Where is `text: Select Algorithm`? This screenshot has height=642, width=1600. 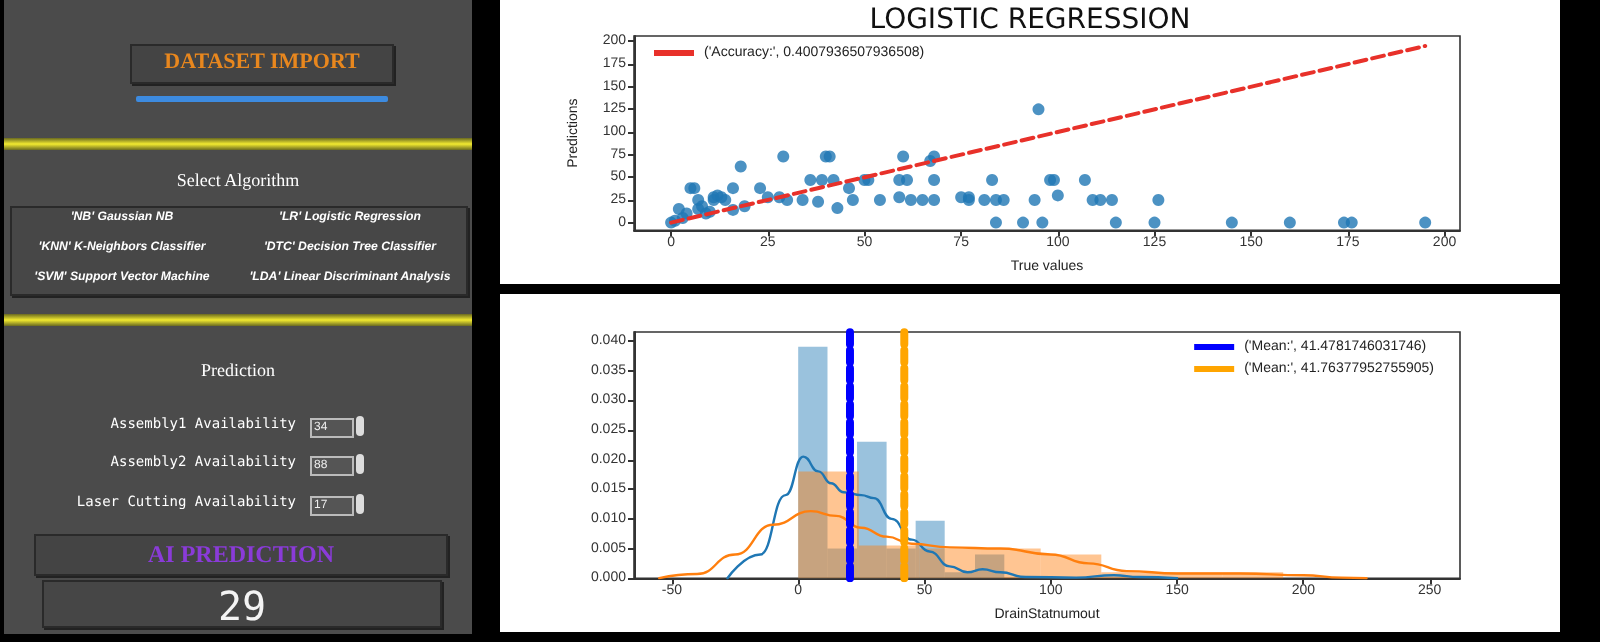
text: Select Algorithm is located at coordinates (238, 180).